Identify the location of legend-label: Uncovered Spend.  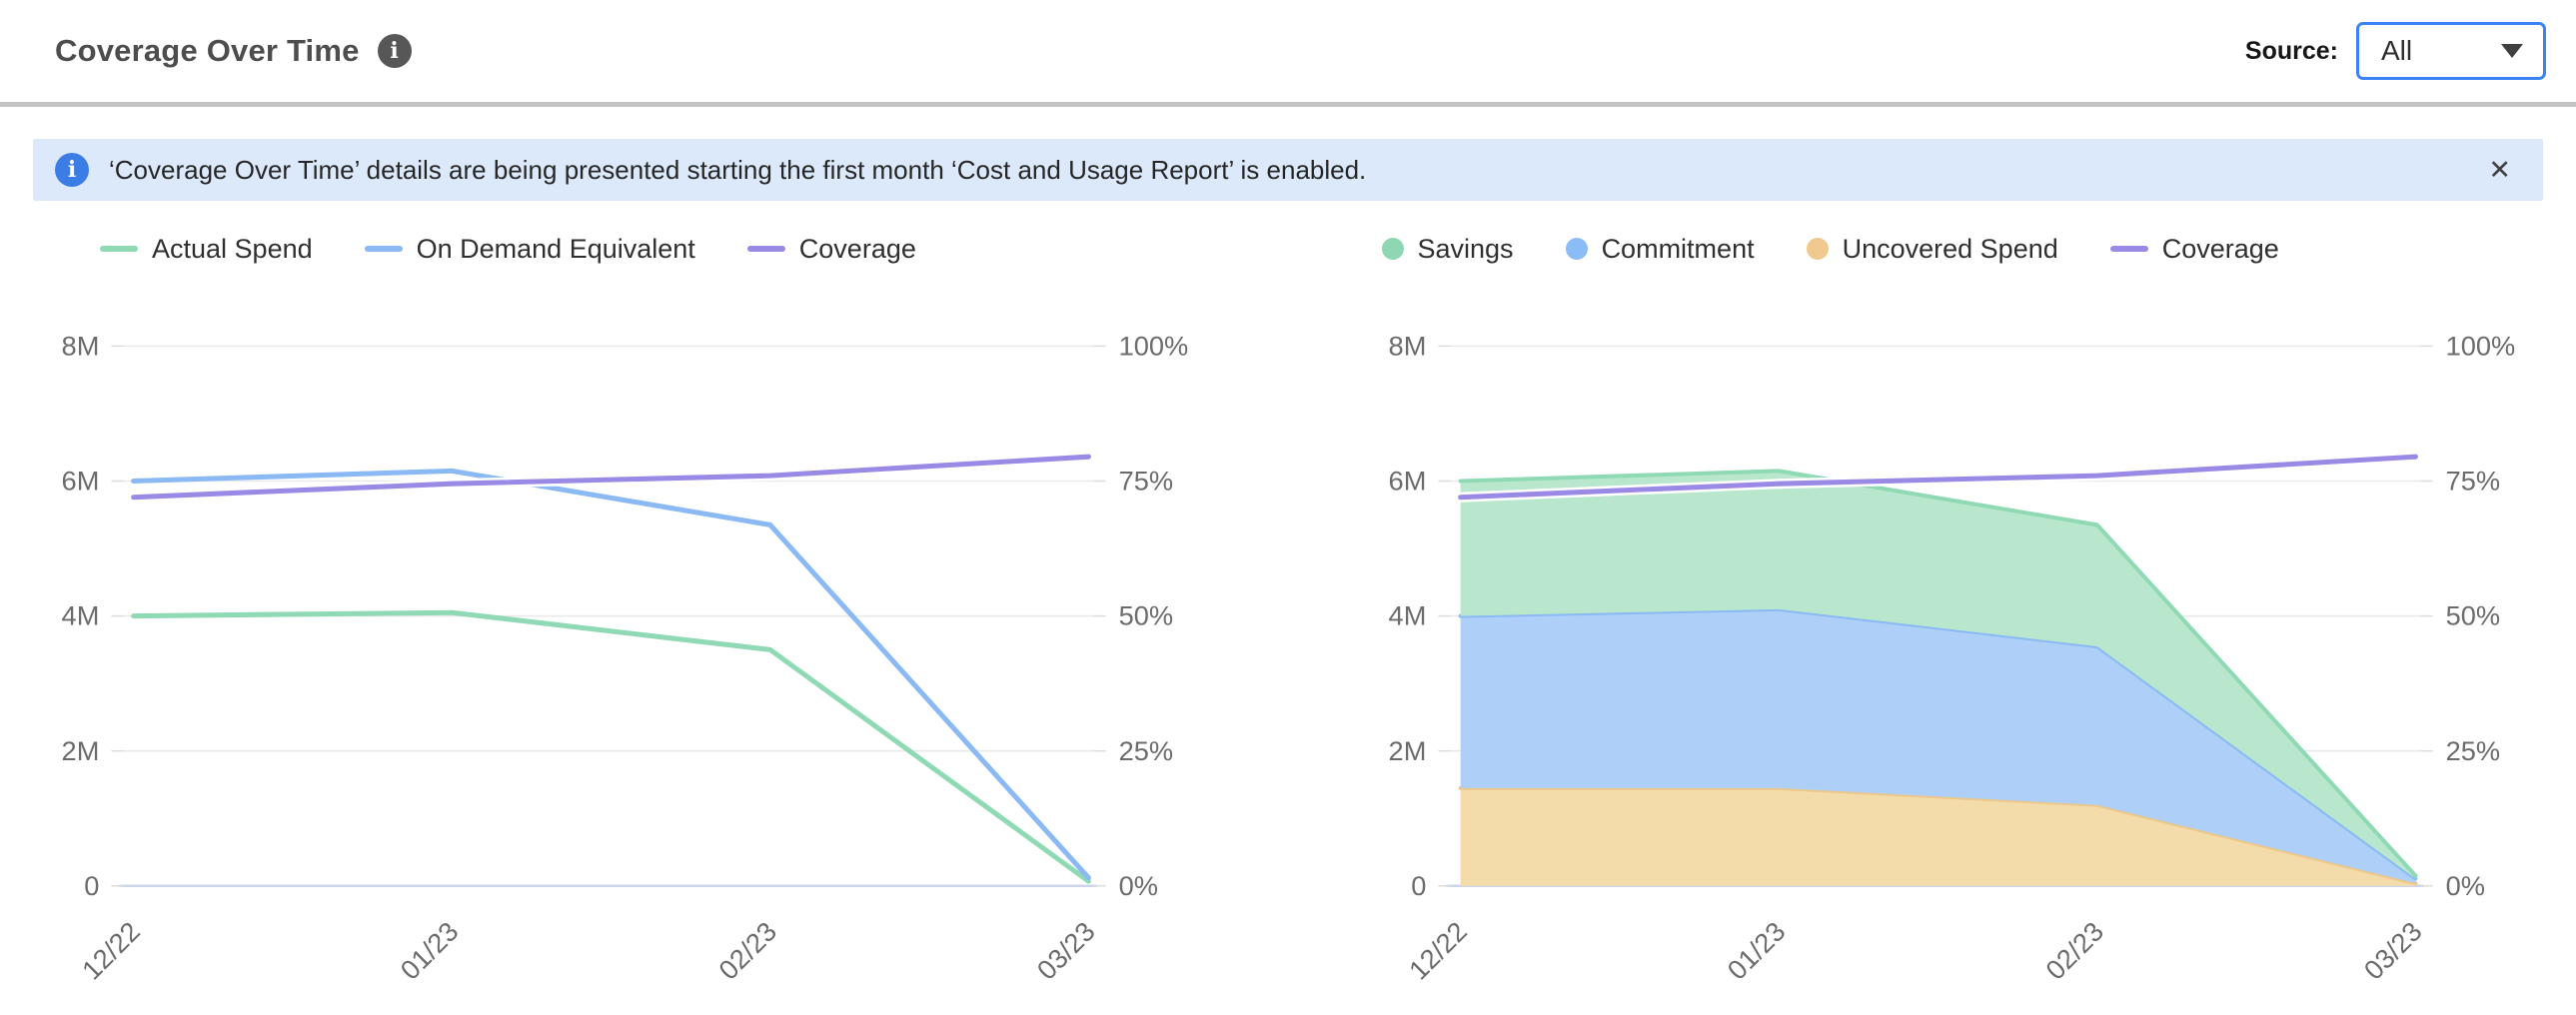
(1950, 249).